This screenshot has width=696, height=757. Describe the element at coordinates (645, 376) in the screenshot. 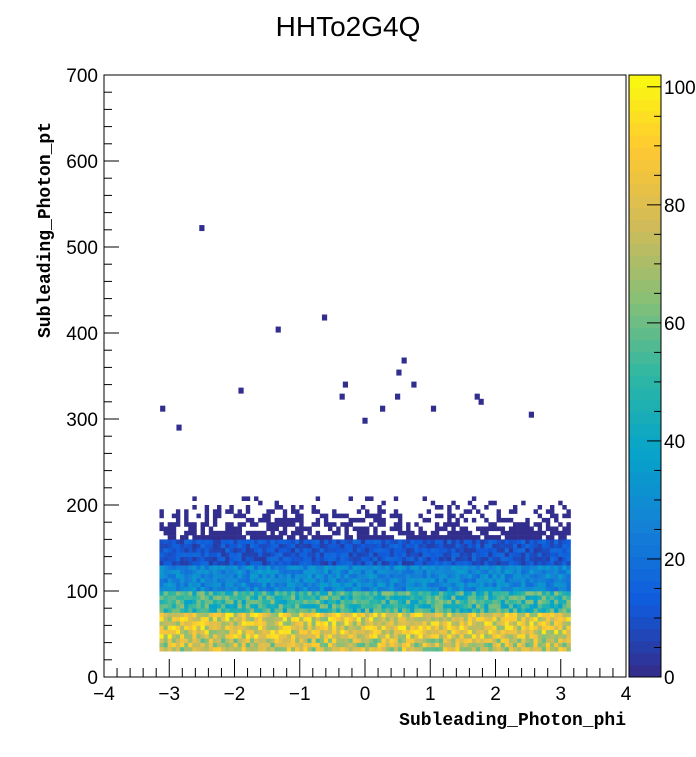

I see `colorbar-border` at that location.